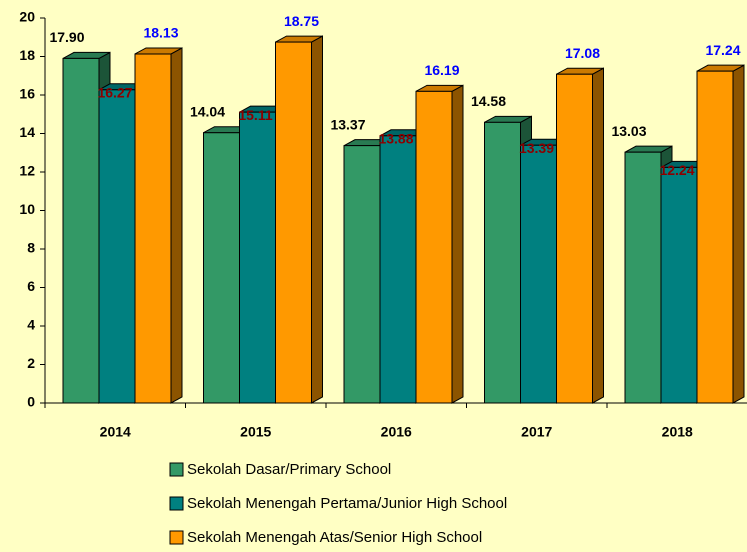 This screenshot has height=552, width=747. What do you see at coordinates (27, 55) in the screenshot?
I see `y-tick-label: 18` at bounding box center [27, 55].